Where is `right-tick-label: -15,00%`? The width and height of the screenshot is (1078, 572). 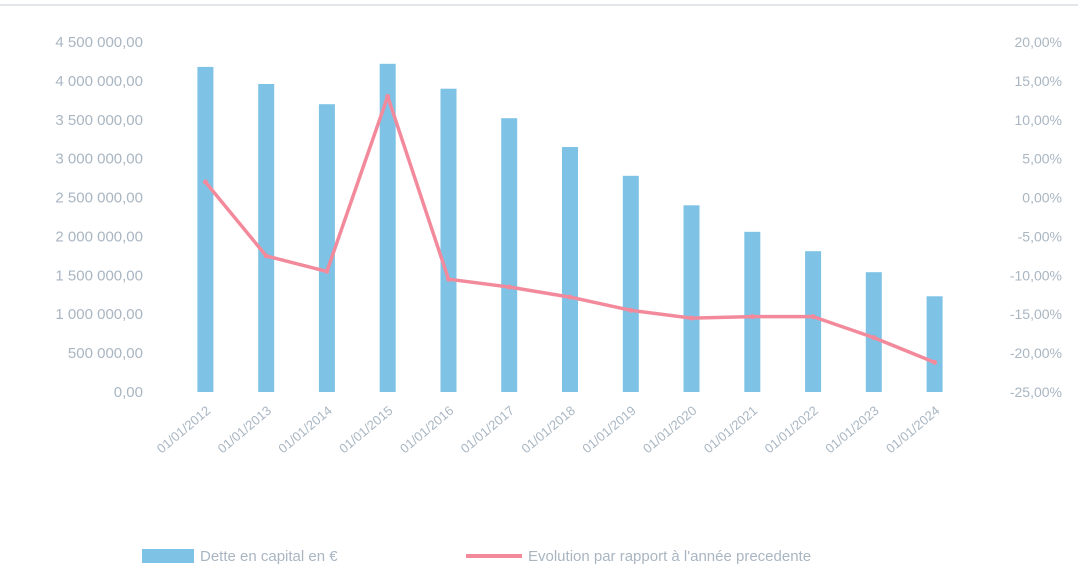 right-tick-label: -15,00% is located at coordinates (1036, 314).